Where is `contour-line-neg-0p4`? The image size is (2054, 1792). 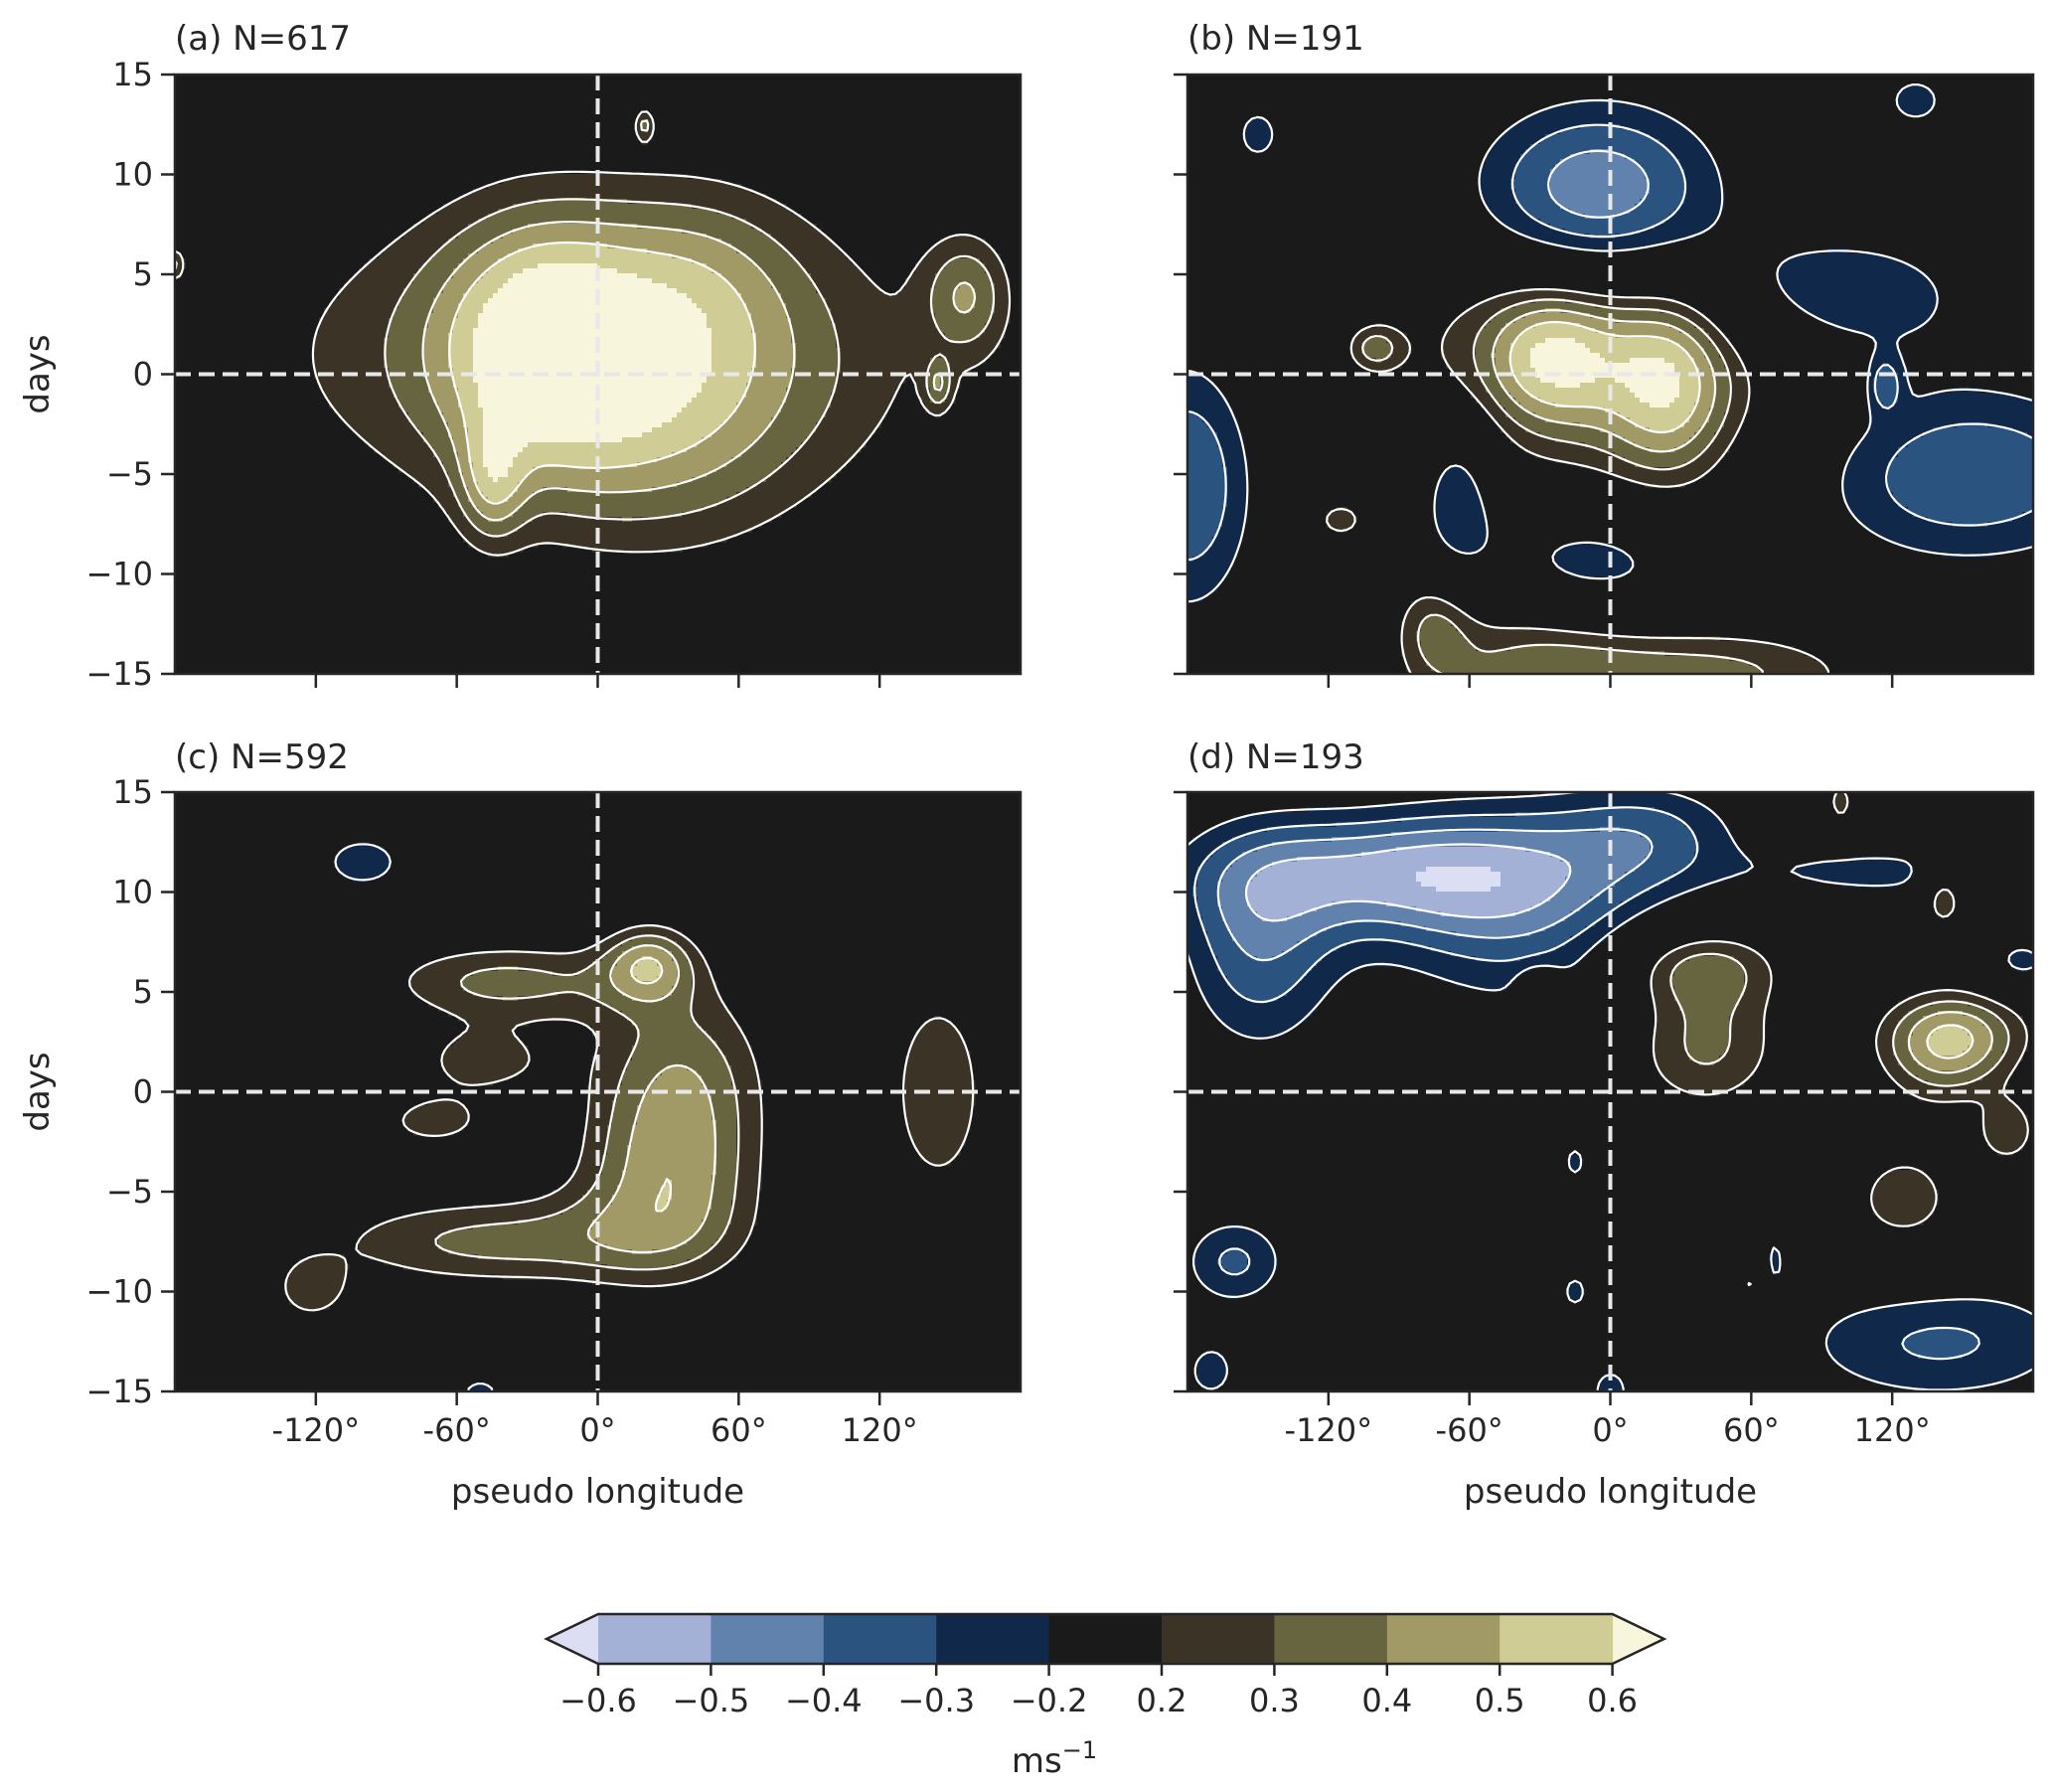 contour-line-neg-0p4 is located at coordinates (1435, 895).